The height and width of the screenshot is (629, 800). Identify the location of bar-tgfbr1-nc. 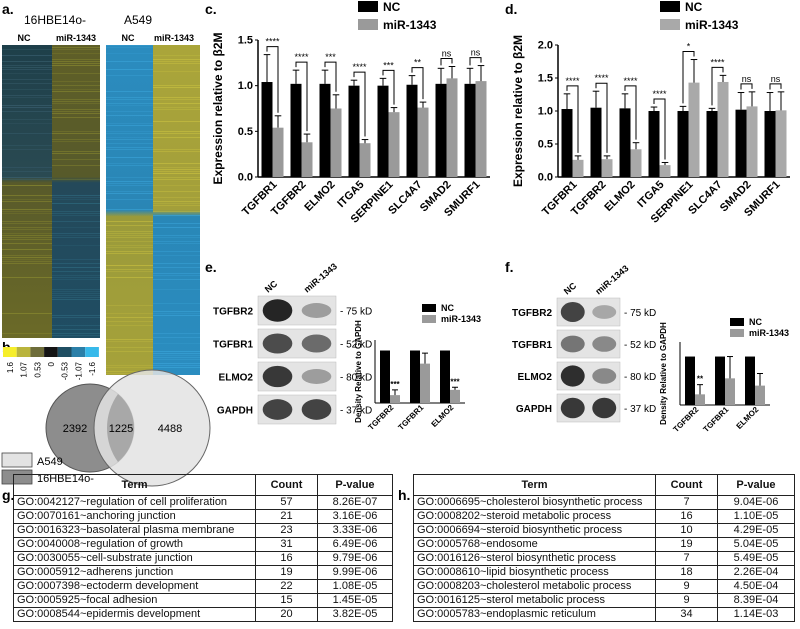
(415, 376).